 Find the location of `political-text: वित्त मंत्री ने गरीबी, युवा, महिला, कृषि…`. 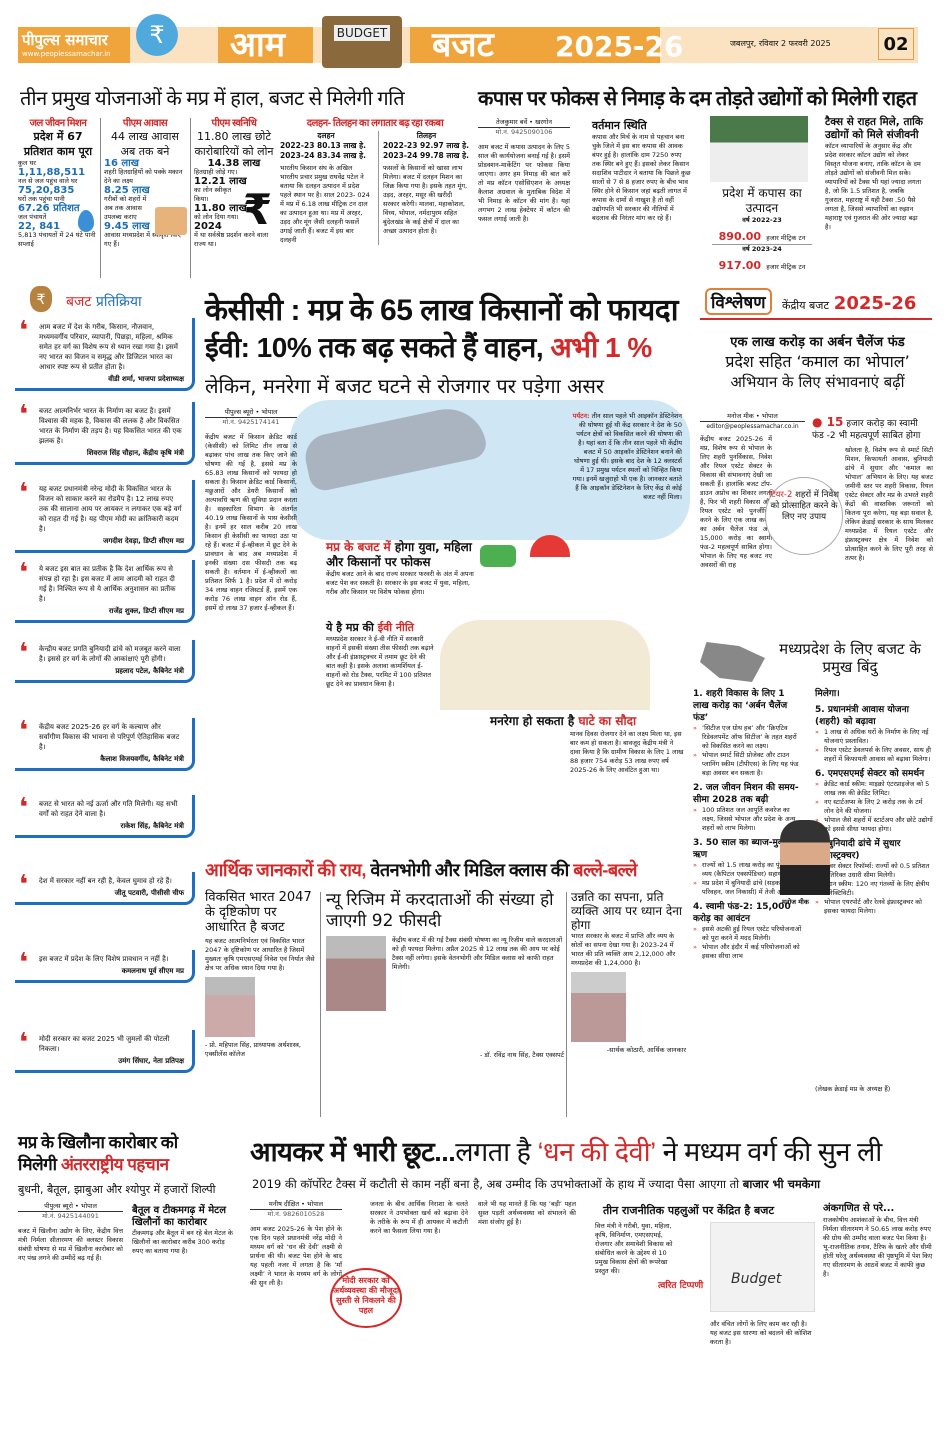

political-text: वित्त मंत्री ने गरीबी, युवा, महिला, कृषि… is located at coordinates (634, 1248).